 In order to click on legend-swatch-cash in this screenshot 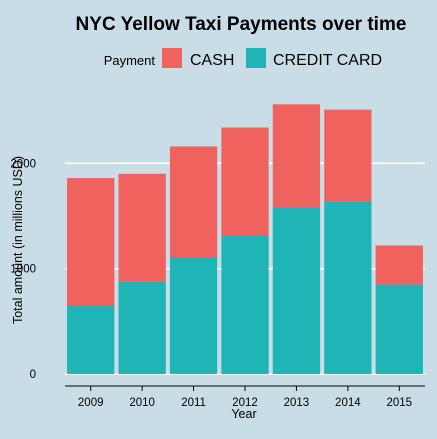, I will do `click(172, 58)`.